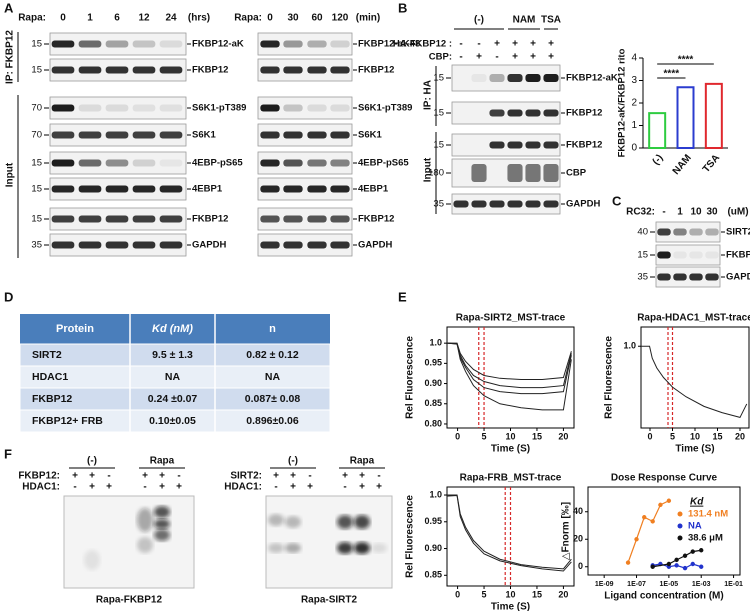  Describe the element at coordinates (219, 108) in the screenshot. I see `band-label: S6K1-pT389` at that location.